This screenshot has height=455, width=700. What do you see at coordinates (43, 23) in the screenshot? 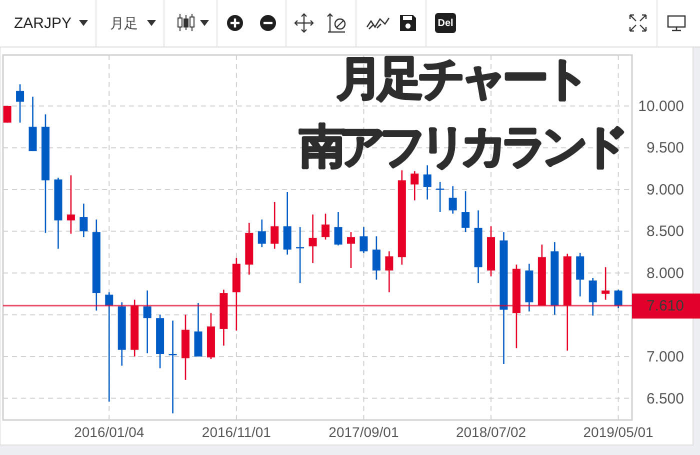
I see `text: ZARJPY` at bounding box center [43, 23].